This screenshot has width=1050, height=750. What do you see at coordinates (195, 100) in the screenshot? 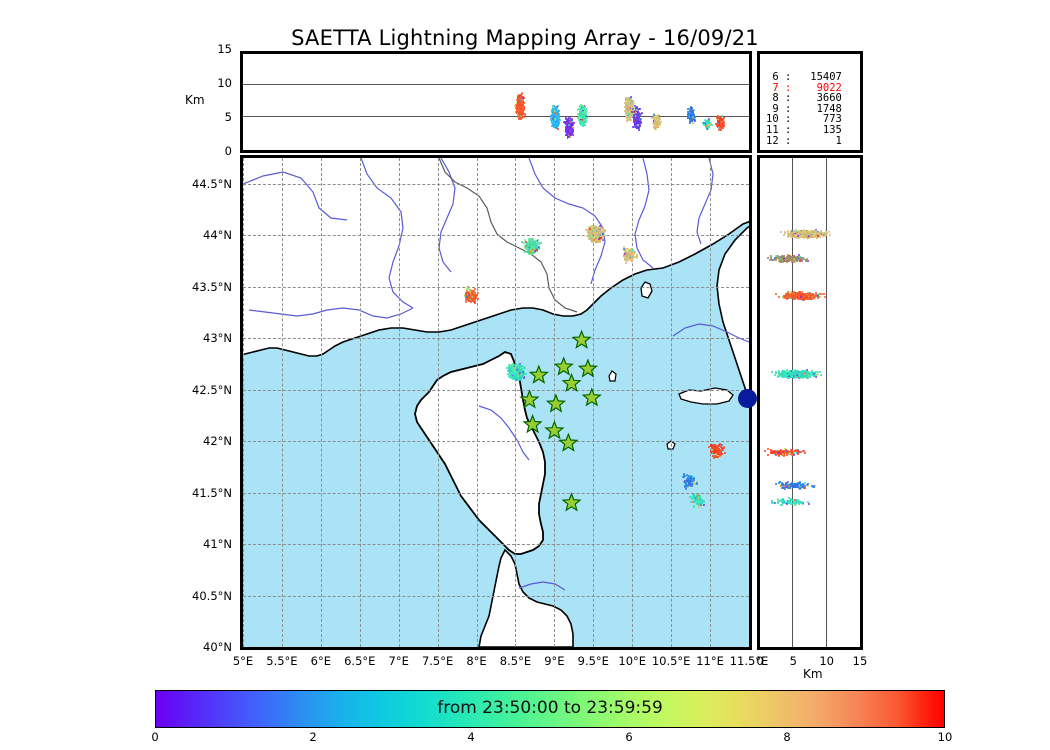
I see `height-axis-label: Km` at bounding box center [195, 100].